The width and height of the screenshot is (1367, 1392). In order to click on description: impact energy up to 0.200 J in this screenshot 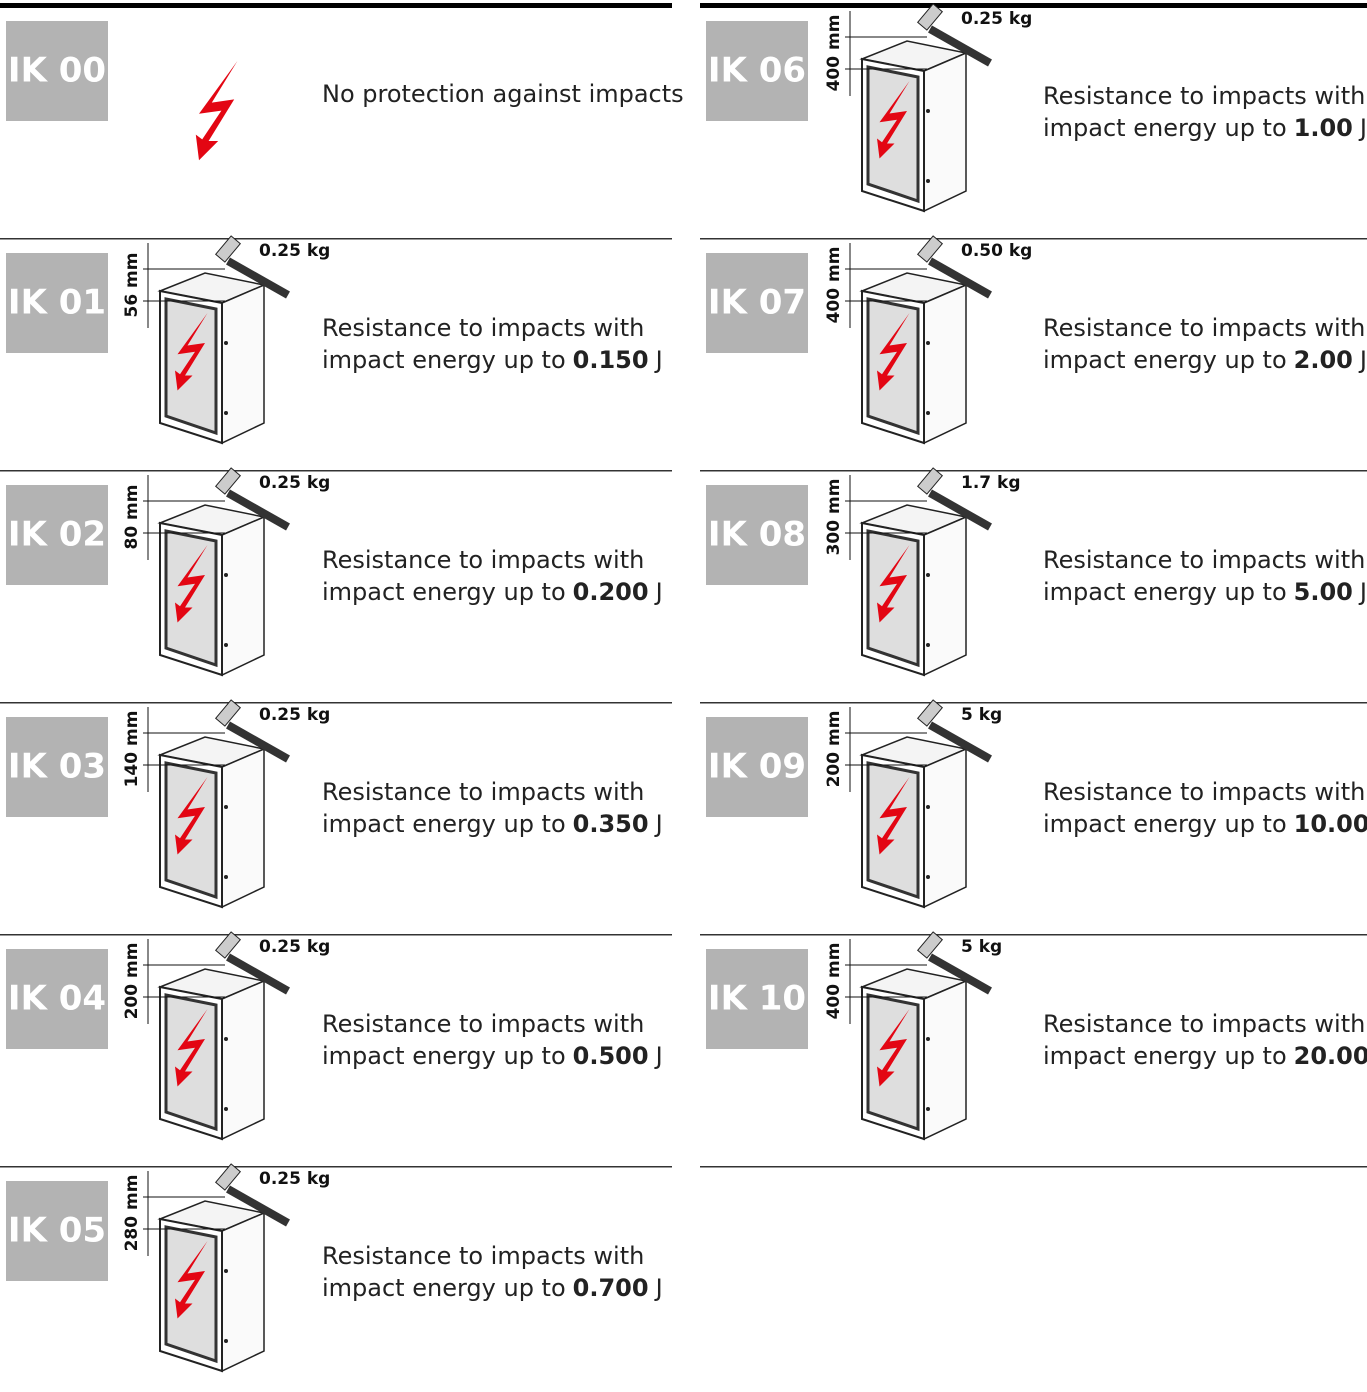, I will do `click(492, 592)`.